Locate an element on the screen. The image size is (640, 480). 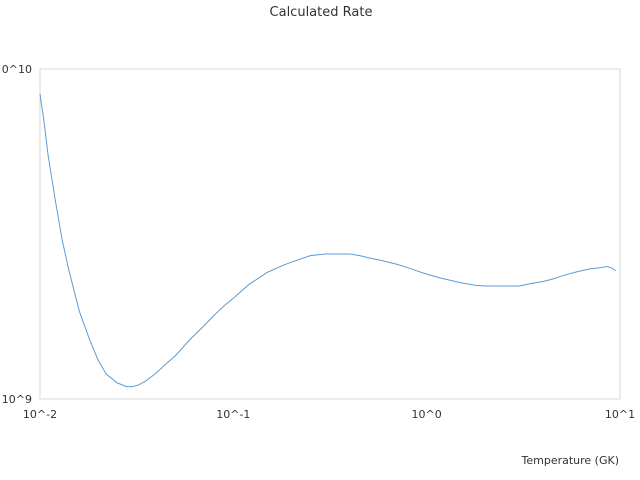
y-tick-label: 0^10 is located at coordinates (17, 69).